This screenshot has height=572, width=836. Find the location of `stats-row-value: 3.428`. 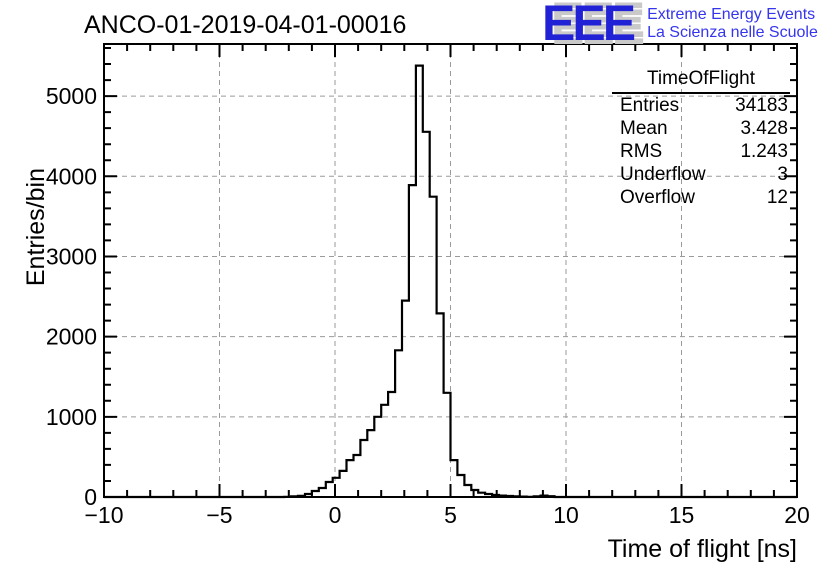

stats-row-value: 3.428 is located at coordinates (764, 128).